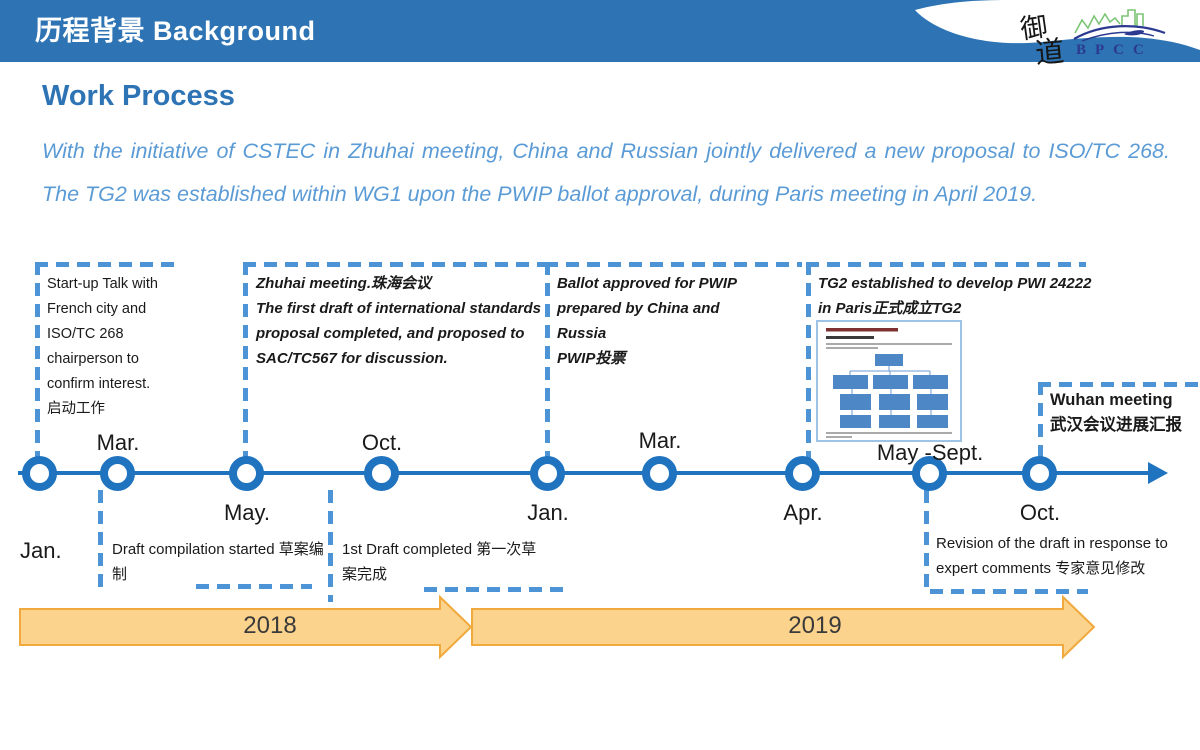 The height and width of the screenshot is (750, 1200). What do you see at coordinates (1125, 413) in the screenshot?
I see `callout-wuhan: Wuhan meeting 武汉会议进展汇报` at bounding box center [1125, 413].